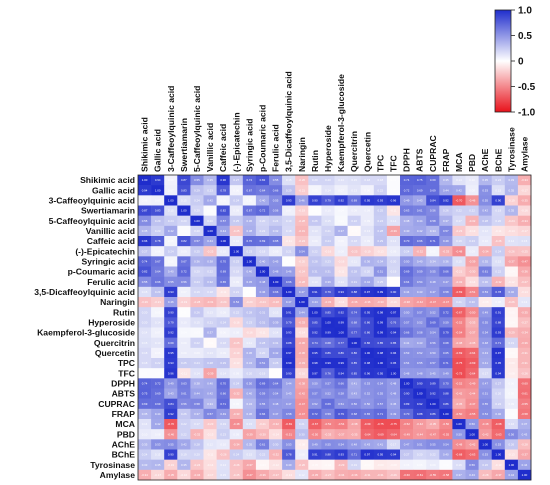  I want to click on cell-value-label: 0.71, so click(223, 404).